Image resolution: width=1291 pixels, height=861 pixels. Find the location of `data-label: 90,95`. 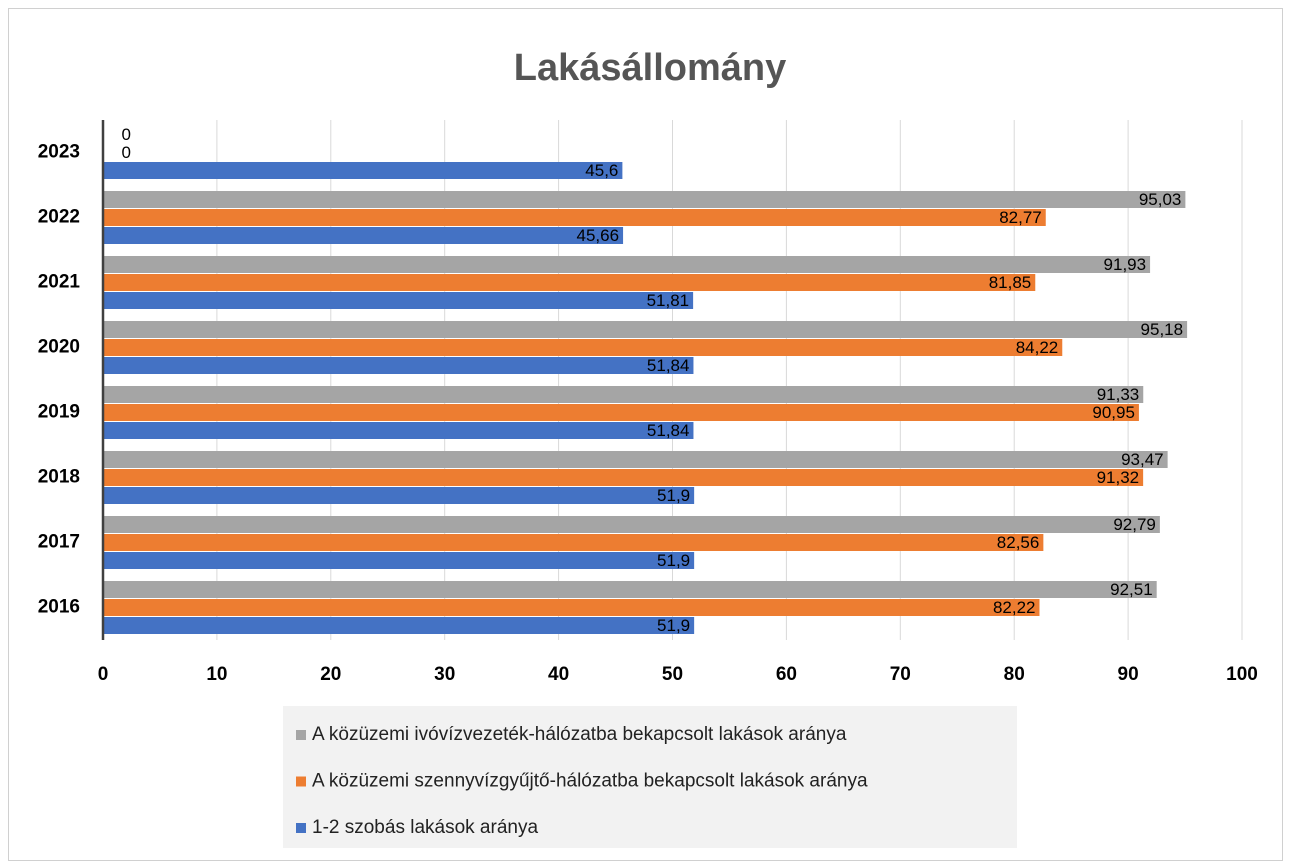

data-label: 90,95 is located at coordinates (1113, 412).